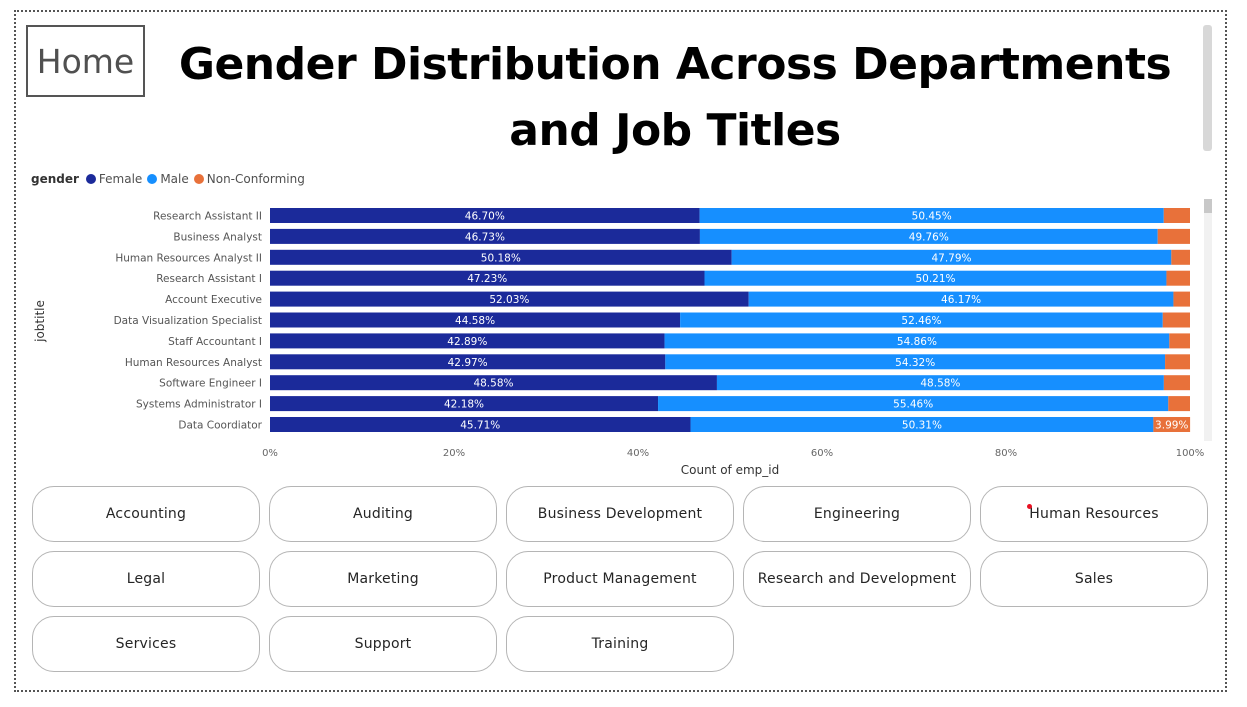  Describe the element at coordinates (146, 579) in the screenshot. I see `department-button-legal: Legal` at that location.